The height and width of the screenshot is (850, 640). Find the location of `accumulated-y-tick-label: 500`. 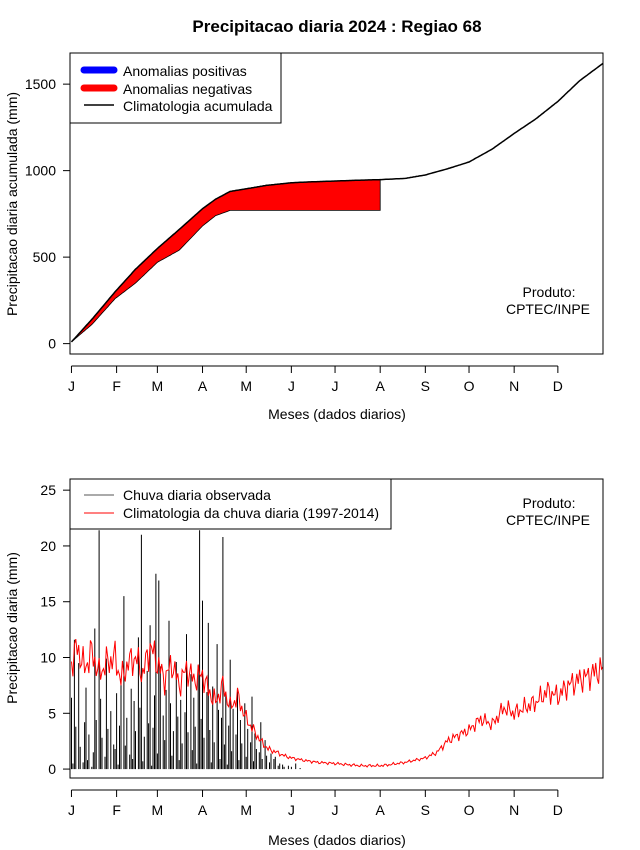

accumulated-y-tick-label: 500 is located at coordinates (45, 257).